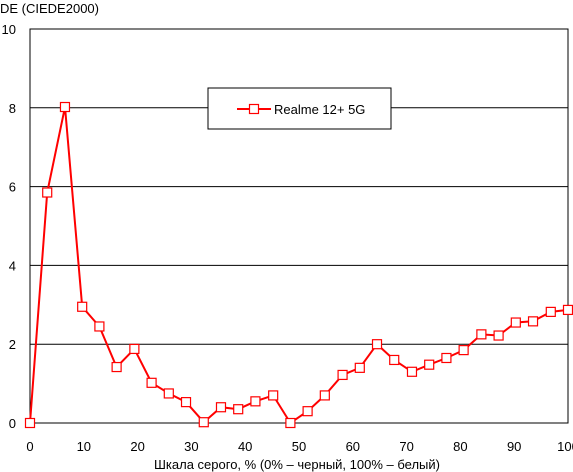 The height and width of the screenshot is (472, 573). Describe the element at coordinates (12, 187) in the screenshot. I see `y-tick-label: 6` at that location.